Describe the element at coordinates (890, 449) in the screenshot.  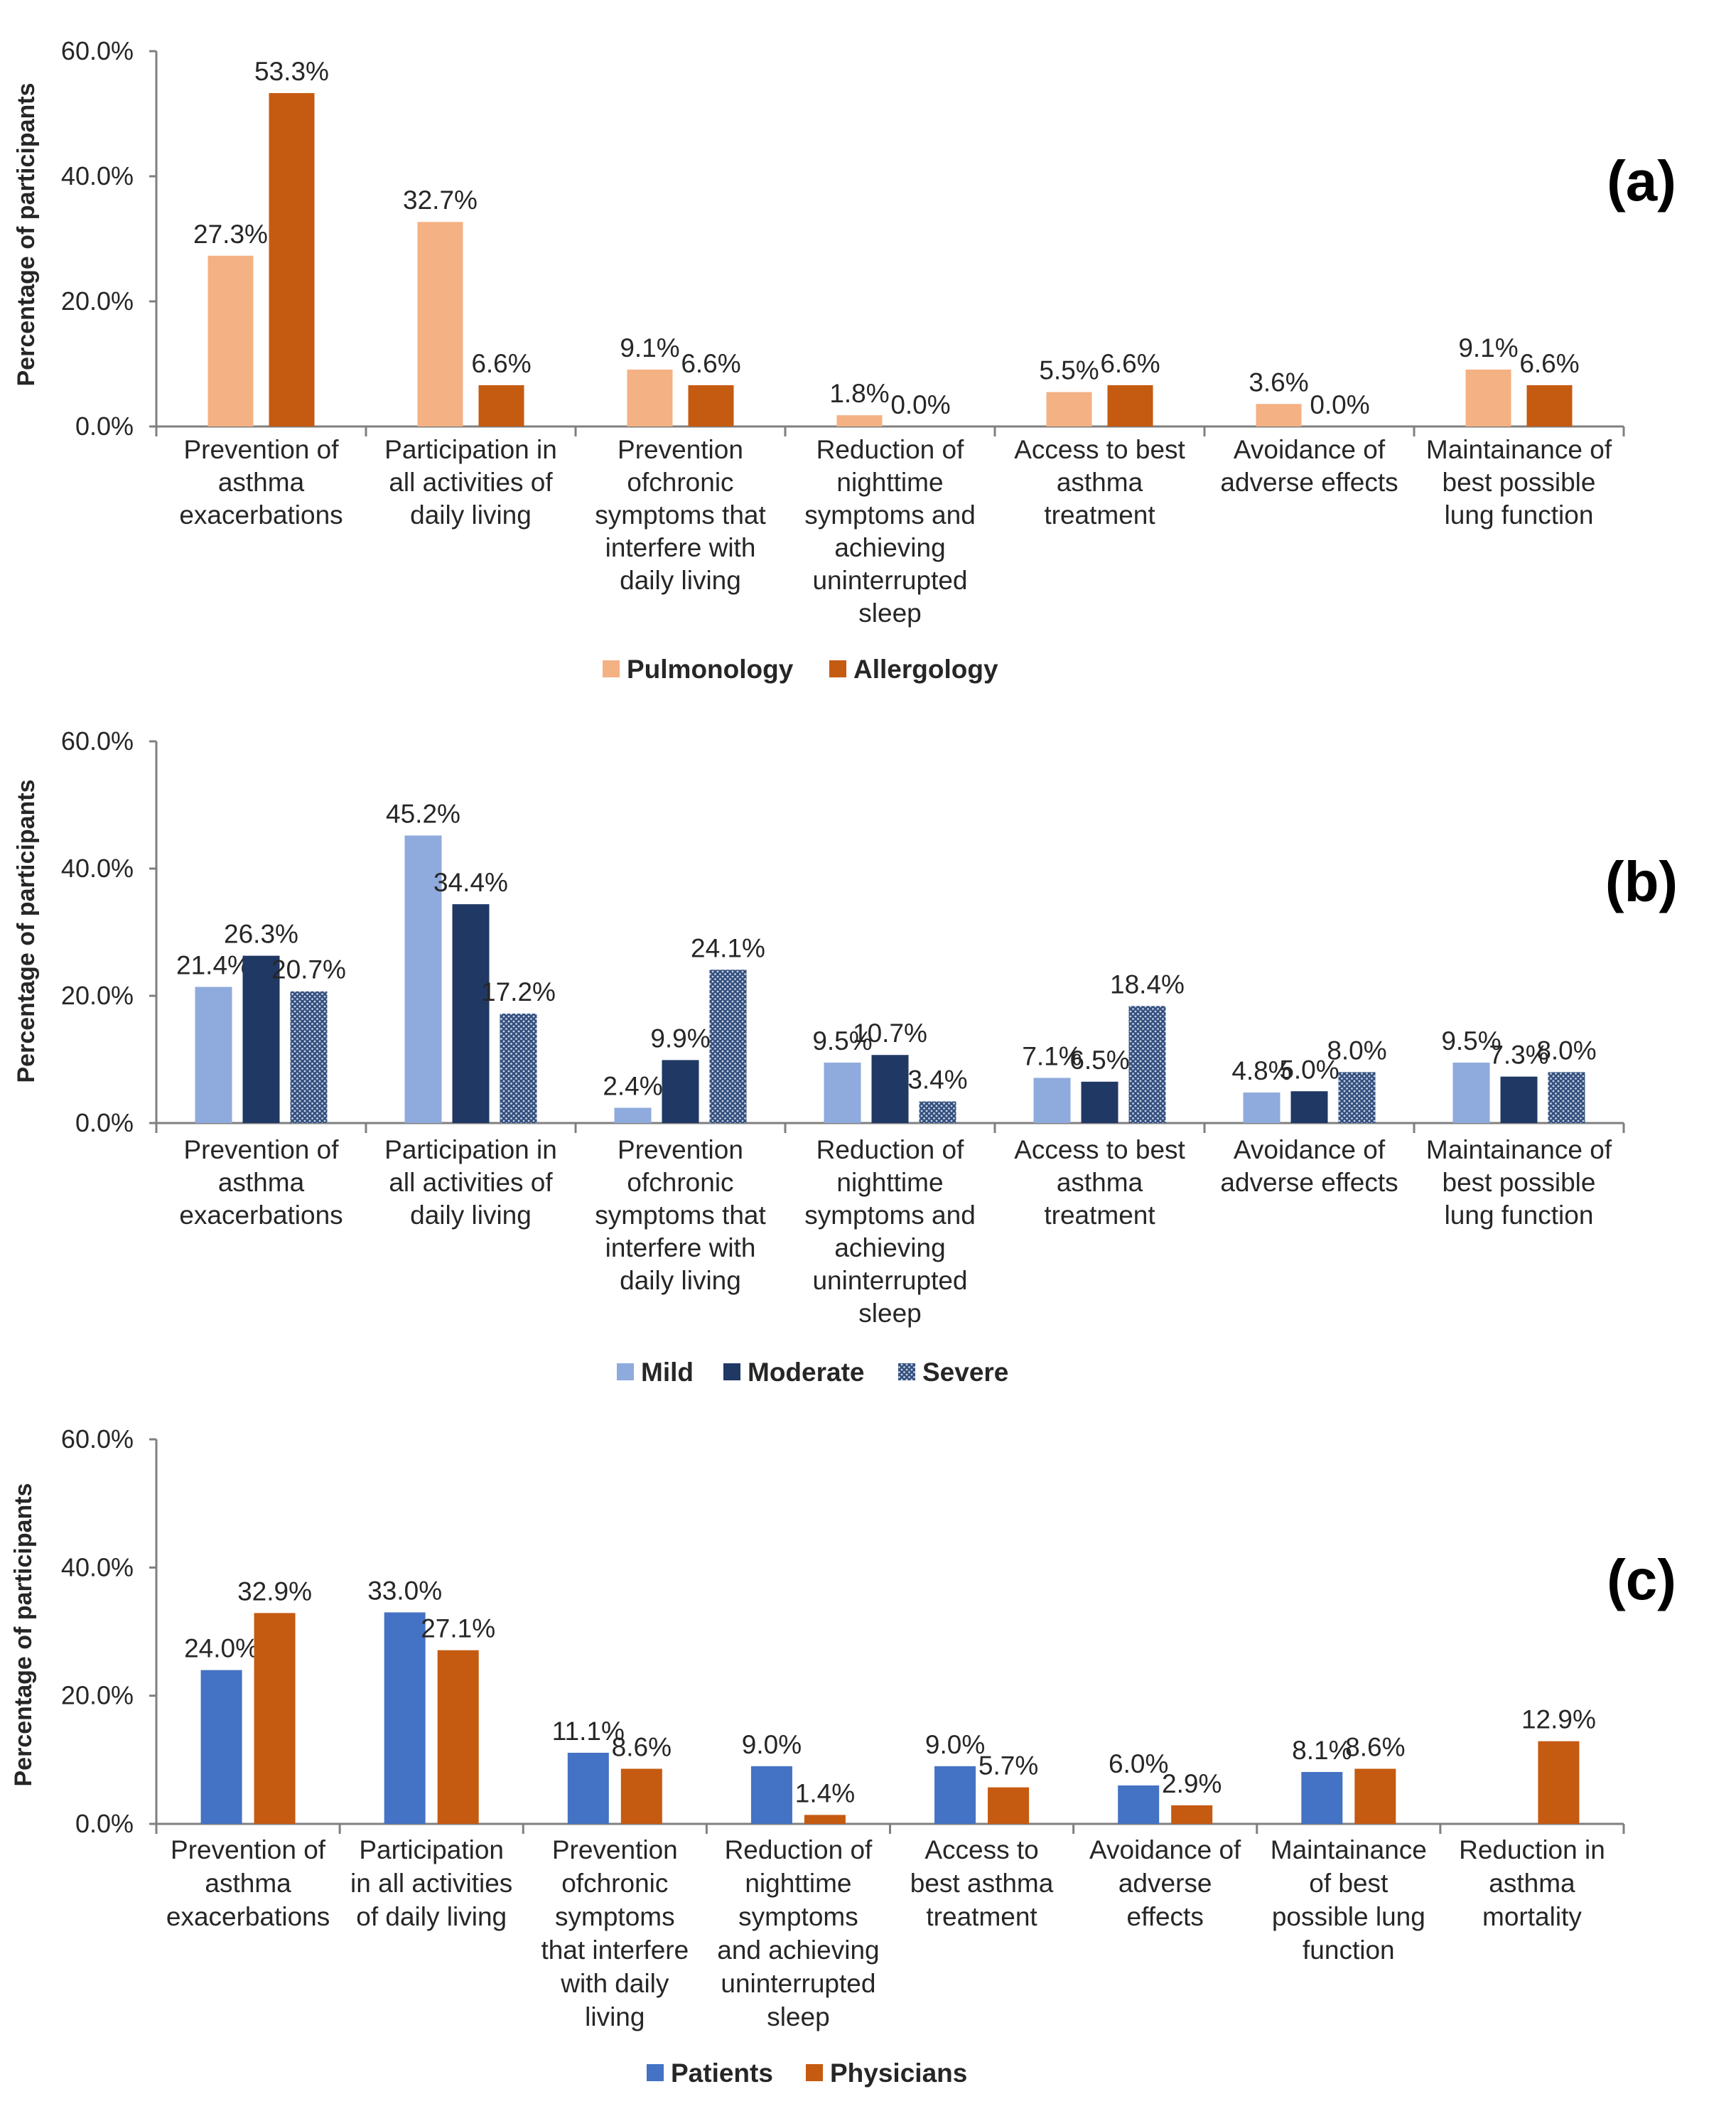
I see `category-label-line: Reduction of` at that location.